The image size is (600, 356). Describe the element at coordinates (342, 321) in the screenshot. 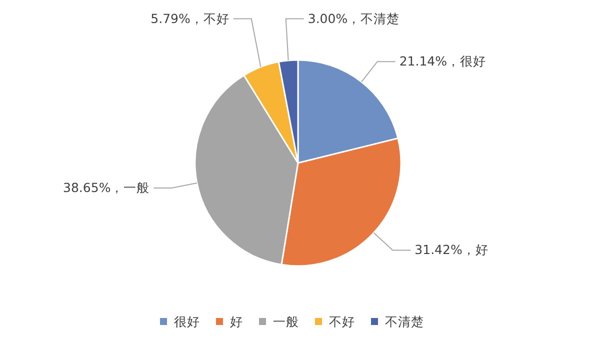

I see `legend-label: 不好` at that location.